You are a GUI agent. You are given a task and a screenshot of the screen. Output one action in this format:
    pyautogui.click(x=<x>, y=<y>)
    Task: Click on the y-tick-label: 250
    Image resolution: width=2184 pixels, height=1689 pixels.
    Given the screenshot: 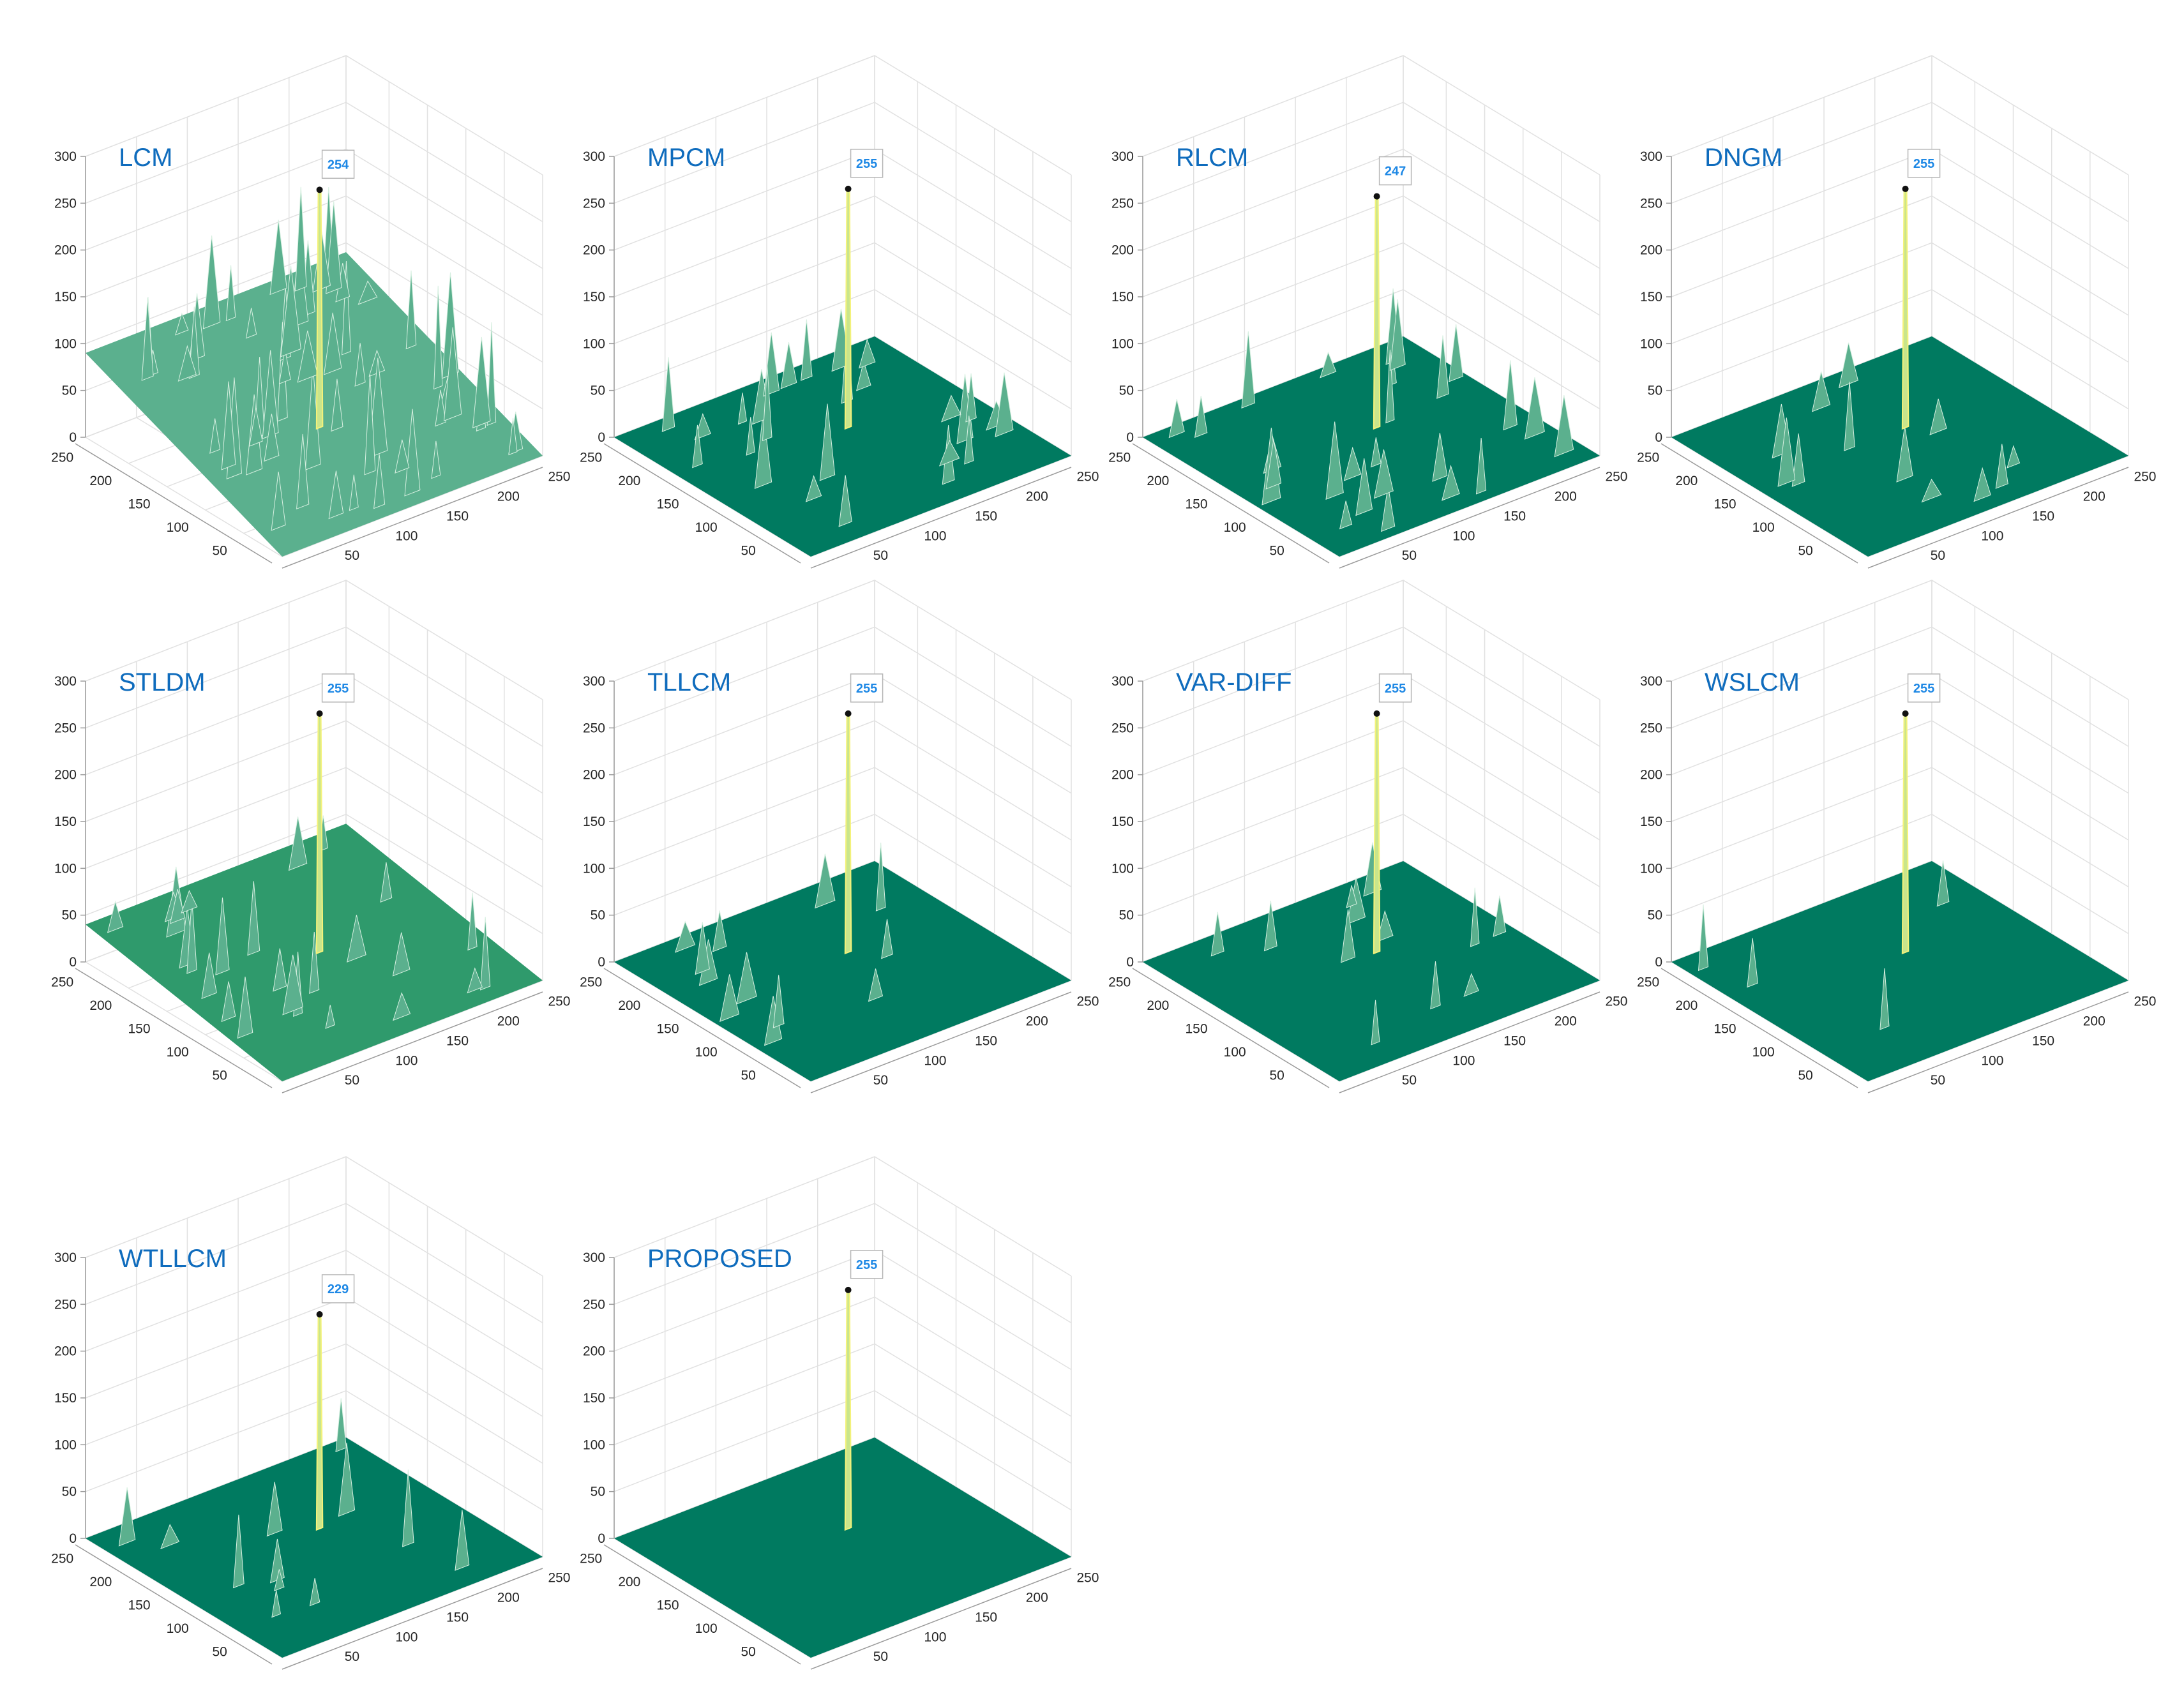 What is the action you would take?
    pyautogui.click(x=1648, y=982)
    